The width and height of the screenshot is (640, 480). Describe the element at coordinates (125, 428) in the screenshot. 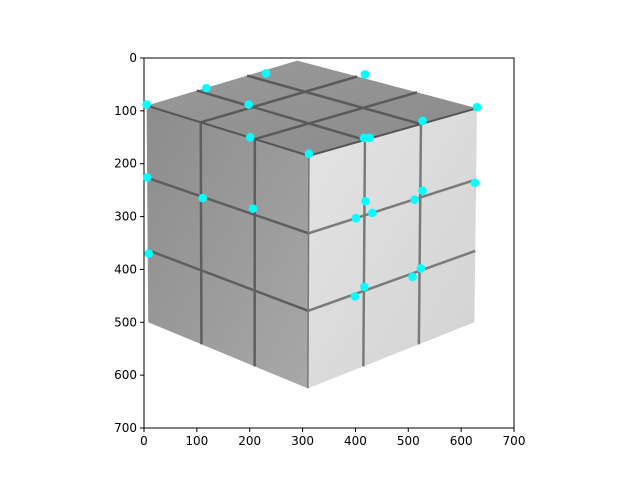

I see `y-tick-label: 700` at that location.